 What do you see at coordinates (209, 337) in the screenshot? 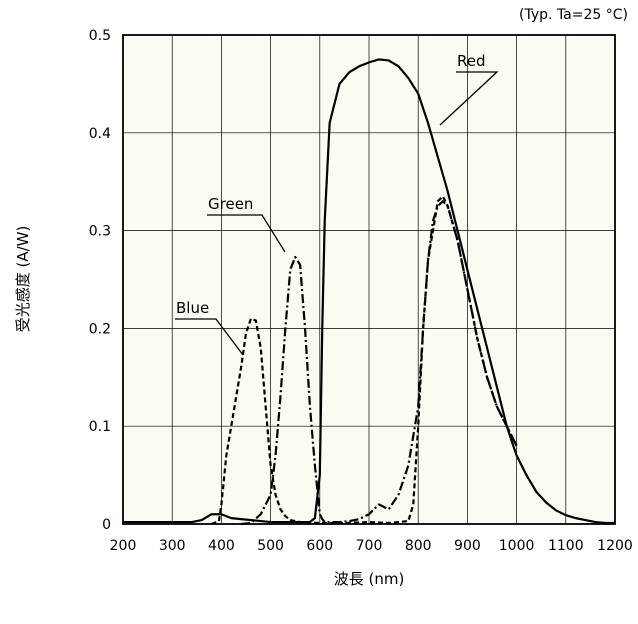
I see `label-leader-blue` at bounding box center [209, 337].